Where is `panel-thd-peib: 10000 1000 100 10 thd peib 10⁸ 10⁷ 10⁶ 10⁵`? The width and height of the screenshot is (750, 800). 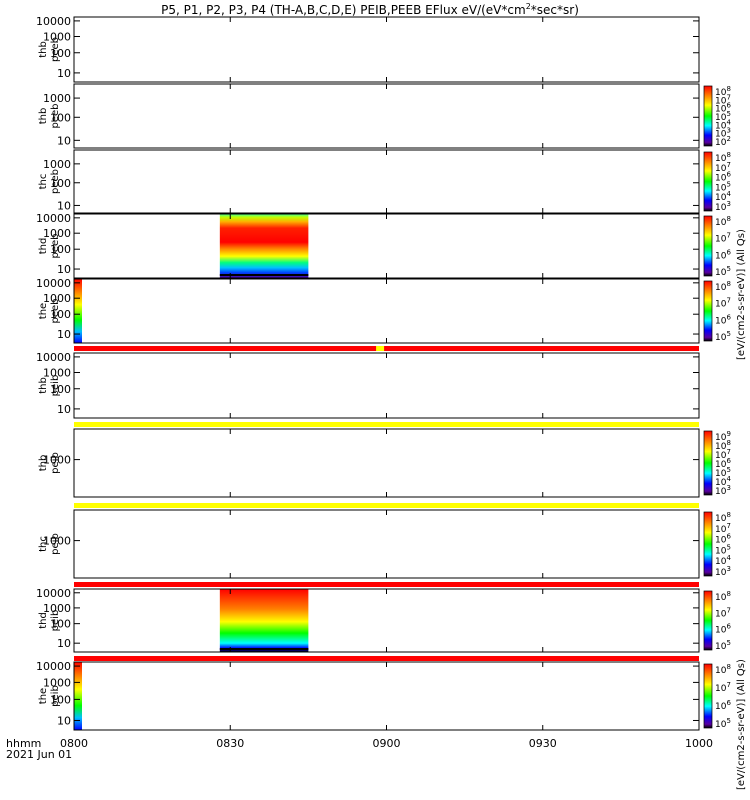
panel-thd-peib: 10000 1000 100 10 thd peib 10⁸ 10⁷ 10⁶ 10⁵ is located at coordinates (383, 624).